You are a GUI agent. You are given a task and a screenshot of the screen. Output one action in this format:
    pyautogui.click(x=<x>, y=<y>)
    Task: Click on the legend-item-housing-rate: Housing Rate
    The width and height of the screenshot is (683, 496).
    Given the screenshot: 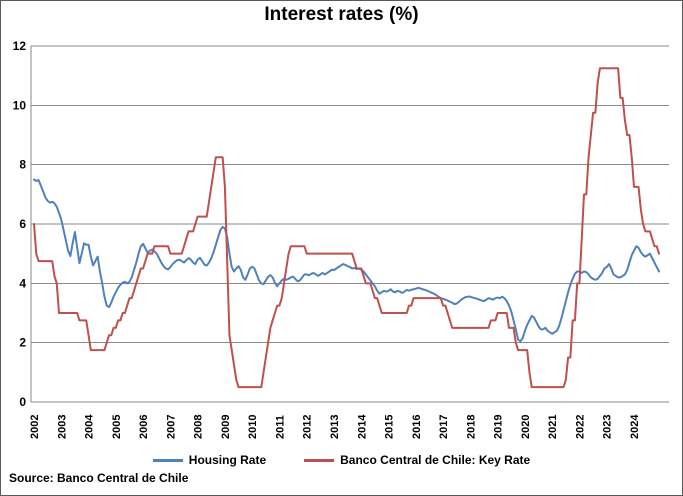 What is the action you would take?
    pyautogui.click(x=209, y=460)
    